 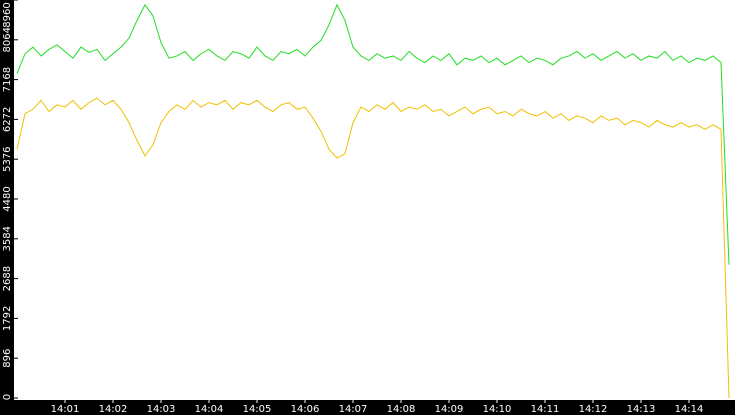 What do you see at coordinates (113, 409) in the screenshot?
I see `x-tick-label: 14:02` at bounding box center [113, 409].